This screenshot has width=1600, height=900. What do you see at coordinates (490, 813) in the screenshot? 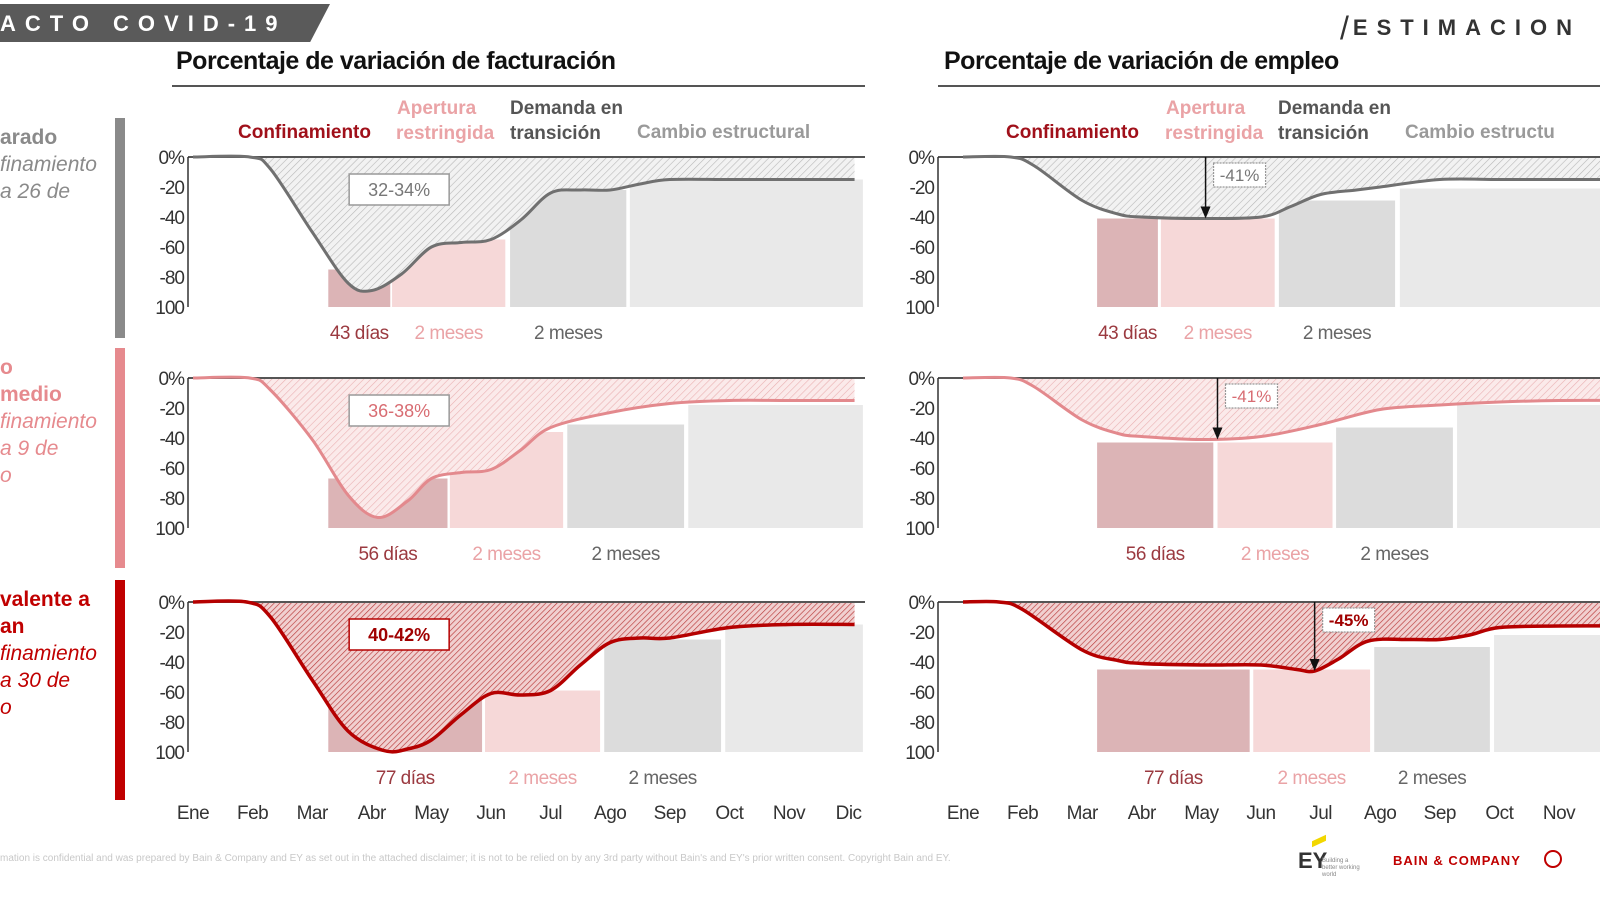
I see `x-month-label: Jun` at bounding box center [490, 813].